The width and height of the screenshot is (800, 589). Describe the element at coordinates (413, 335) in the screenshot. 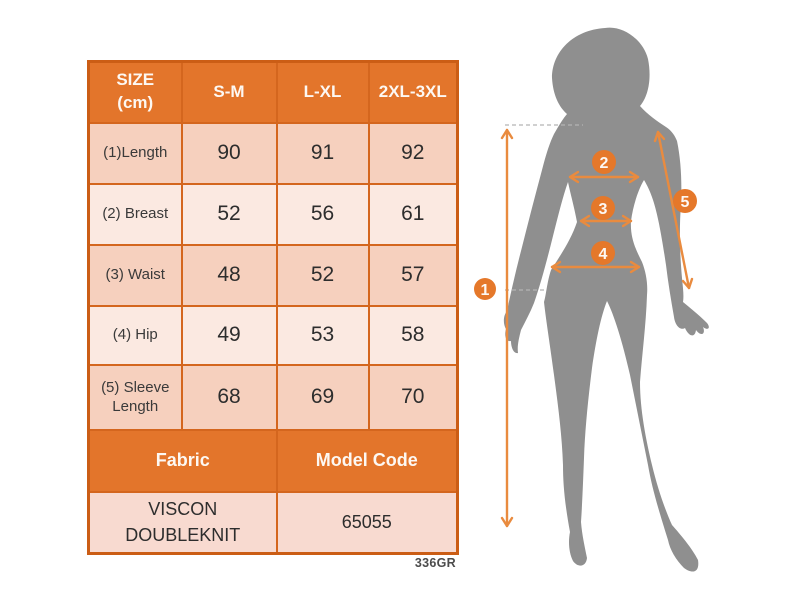

I see `value-cell: 58` at that location.